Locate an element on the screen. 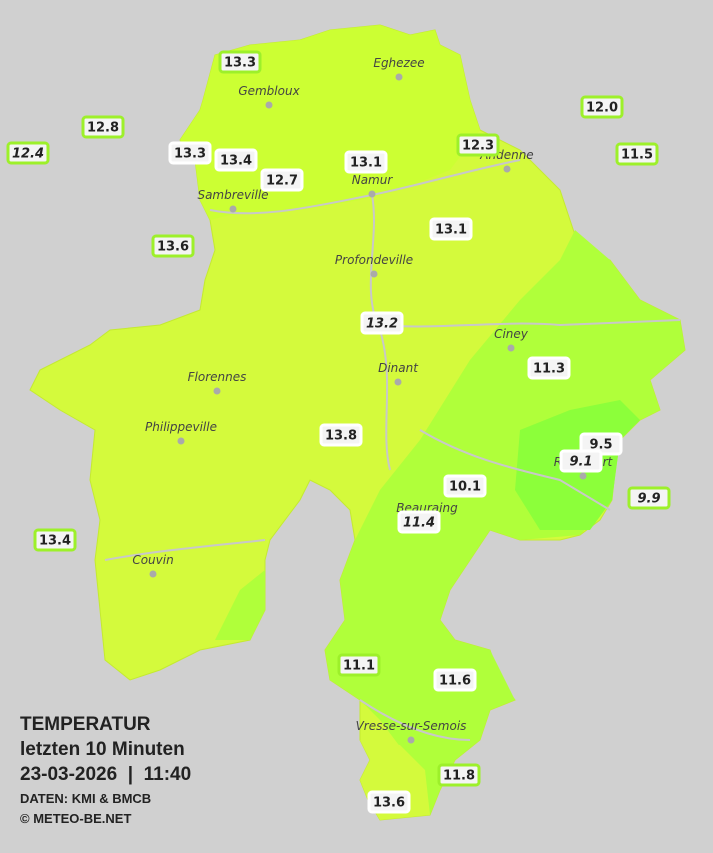  city-label: Eghezee is located at coordinates (398, 63).